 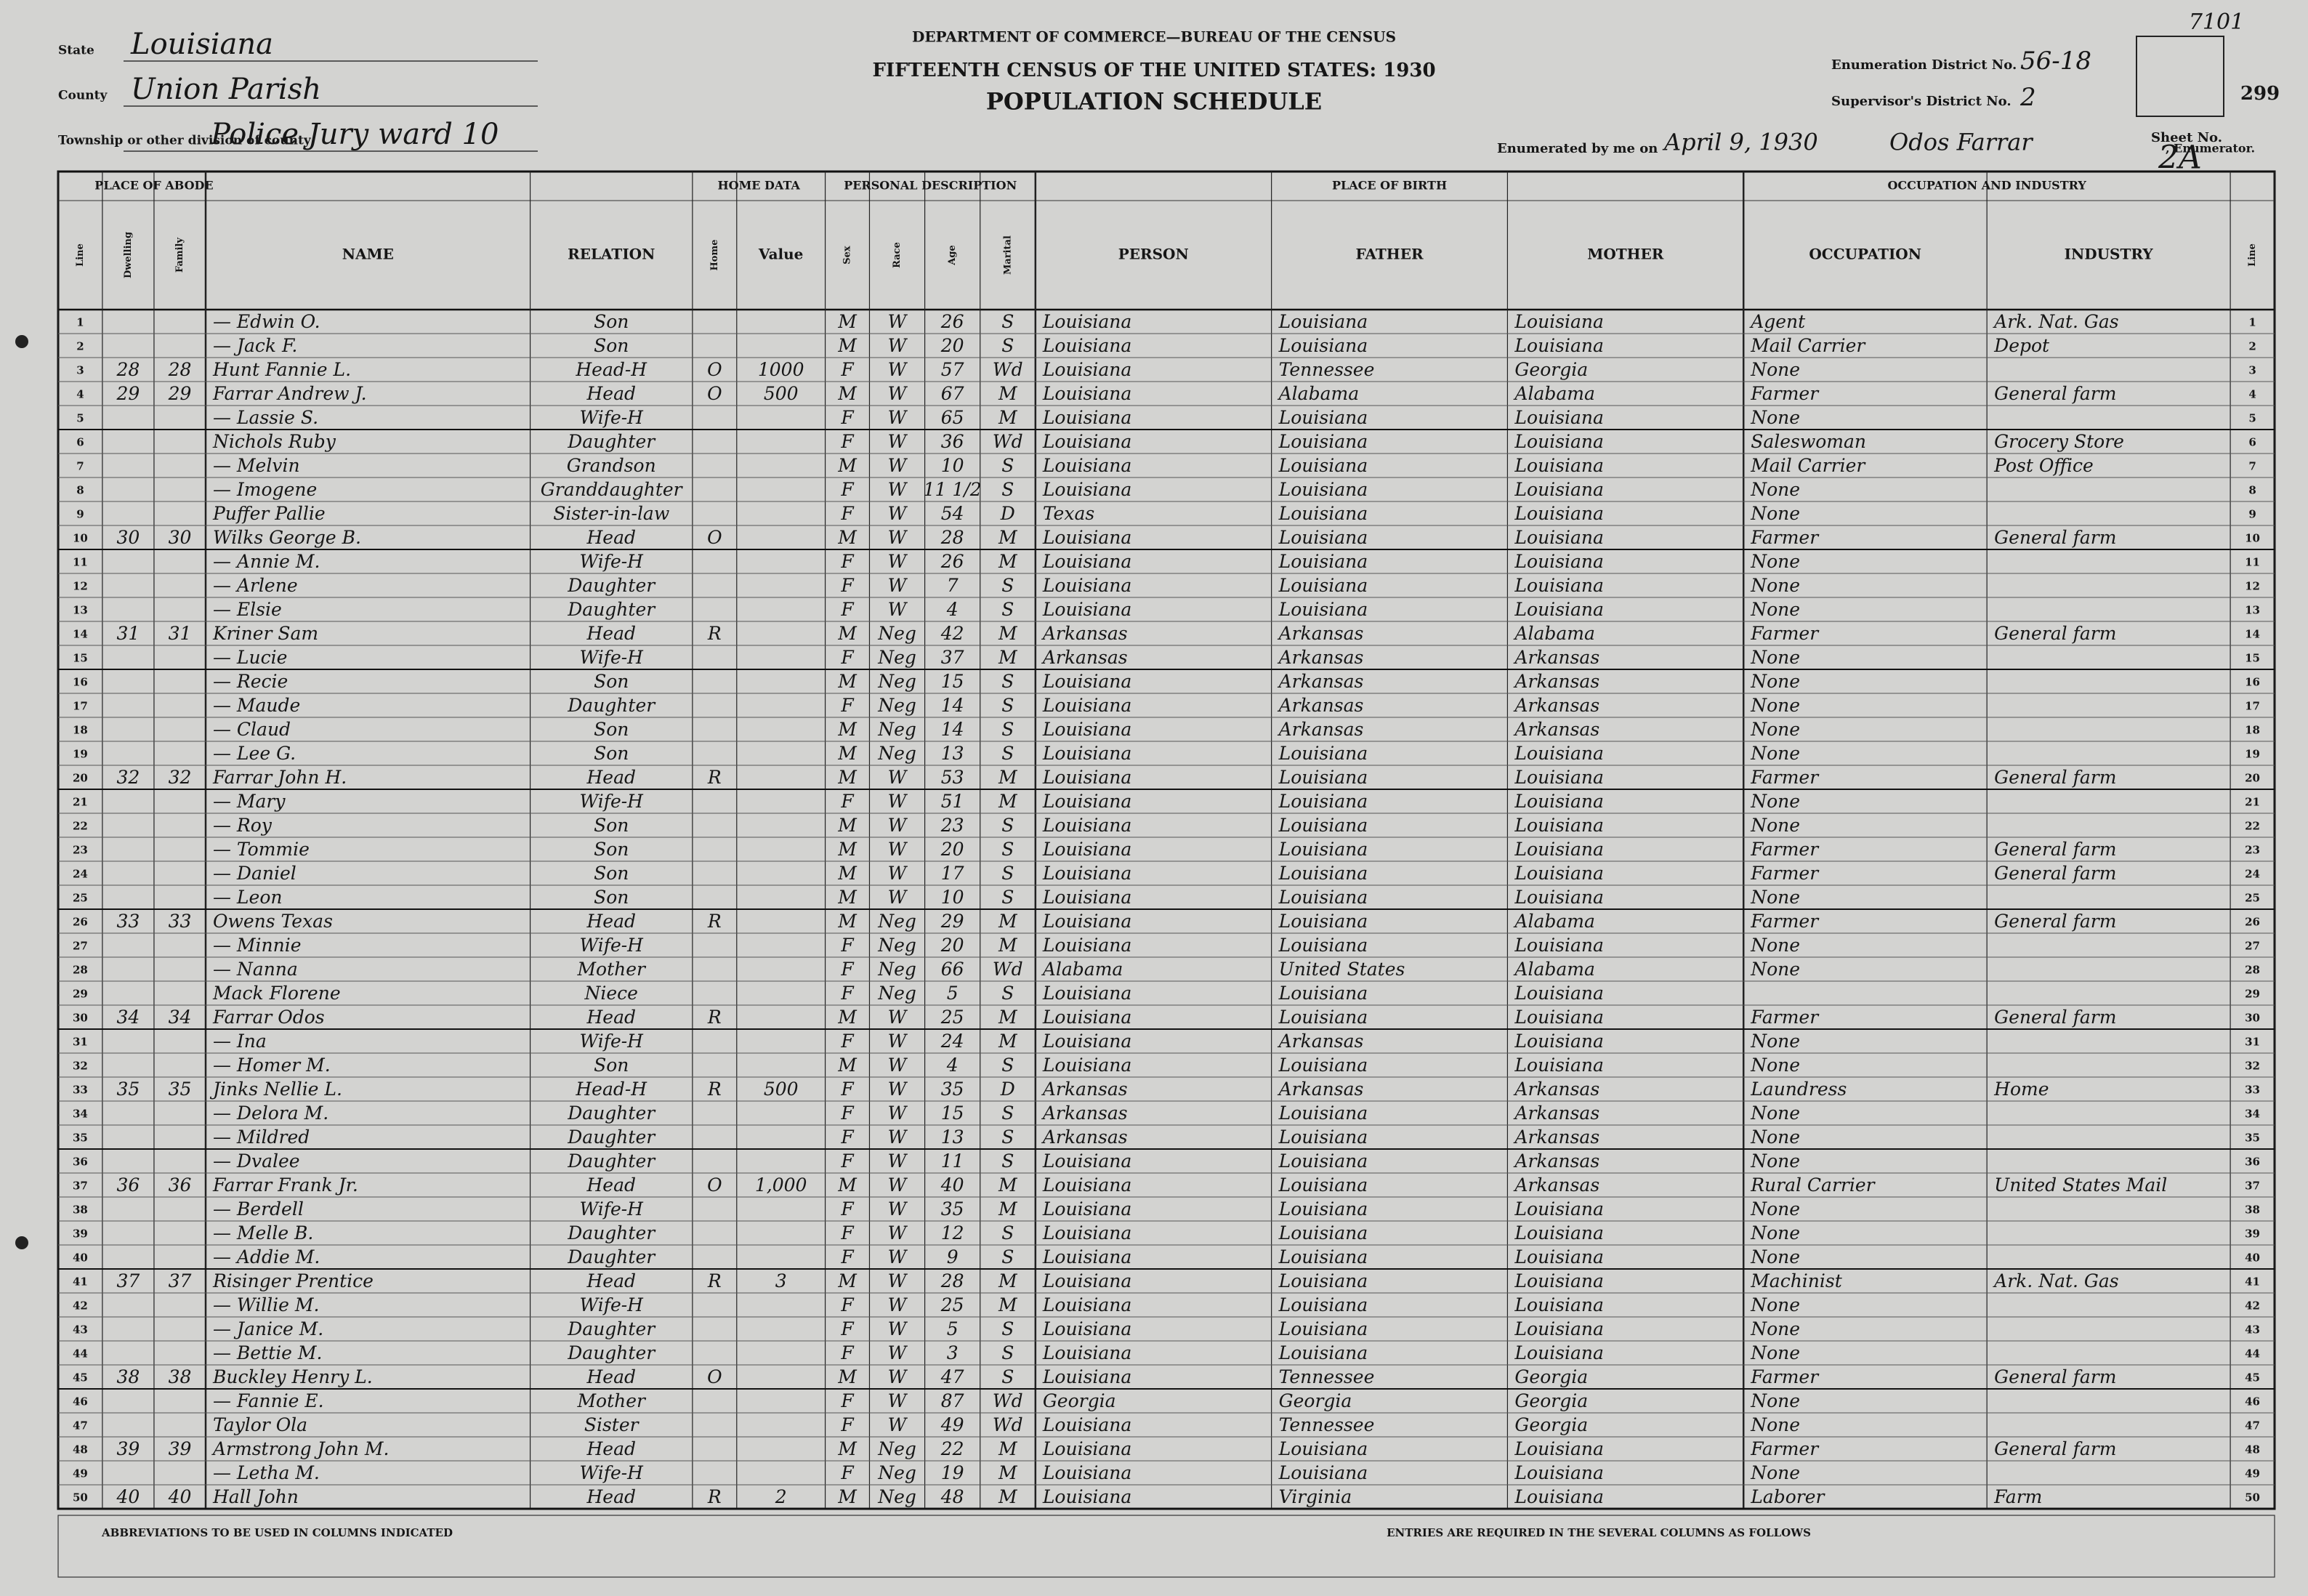 What do you see at coordinates (952, 778) in the screenshot?
I see `cell: 53` at bounding box center [952, 778].